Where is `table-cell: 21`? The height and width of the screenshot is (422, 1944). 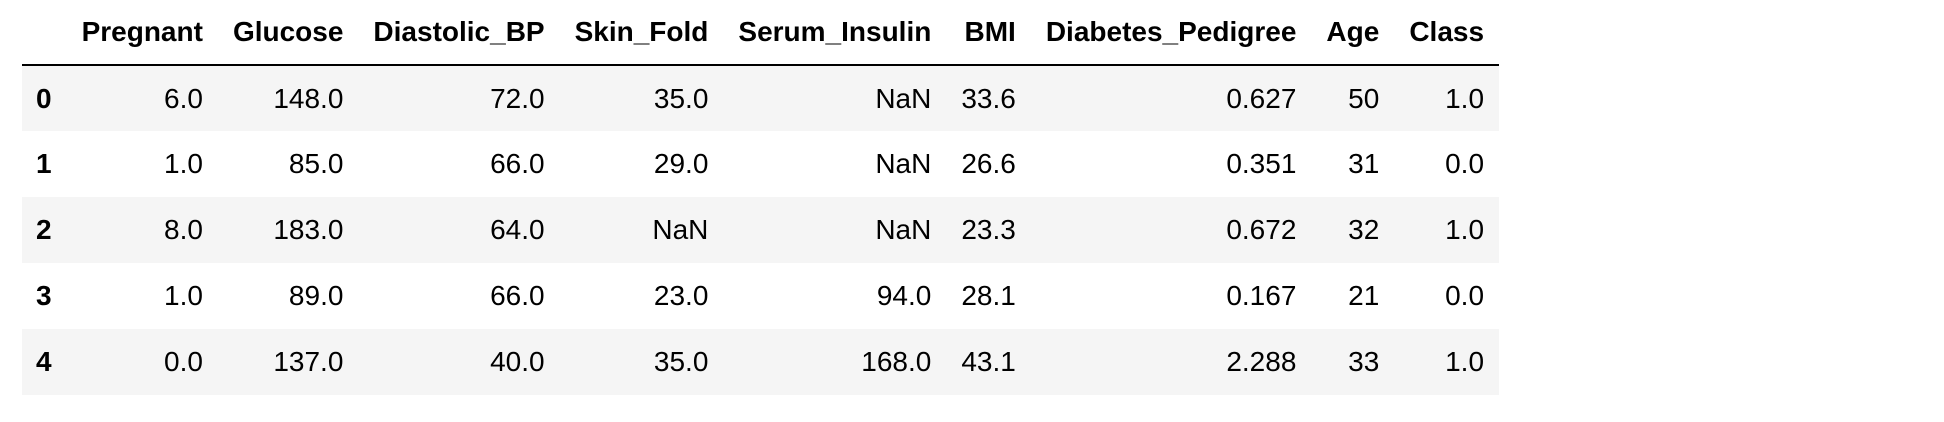 table-cell: 21 is located at coordinates (1364, 295).